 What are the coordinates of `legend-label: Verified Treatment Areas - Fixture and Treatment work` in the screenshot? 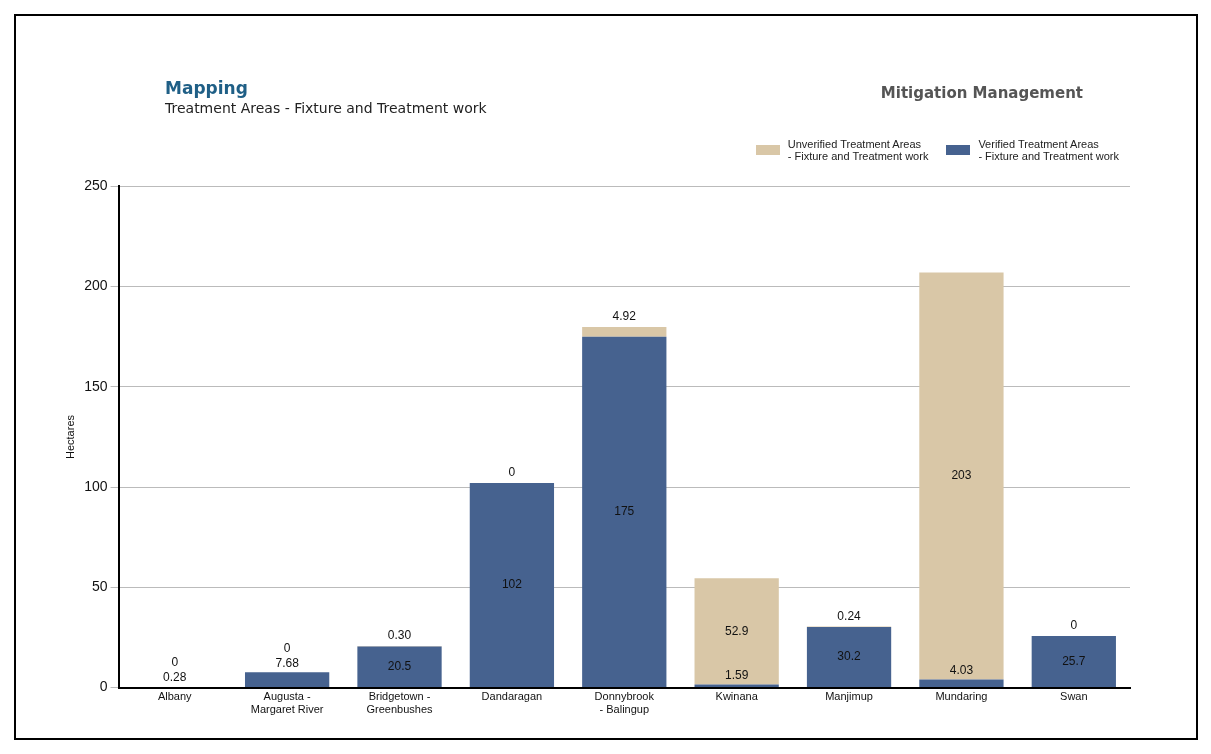 It's located at (1048, 150).